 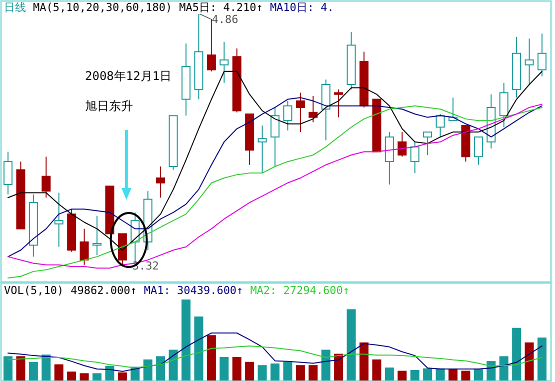 What do you see at coordinates (103, 290) in the screenshot?
I see `text: 49862.000↑` at bounding box center [103, 290].